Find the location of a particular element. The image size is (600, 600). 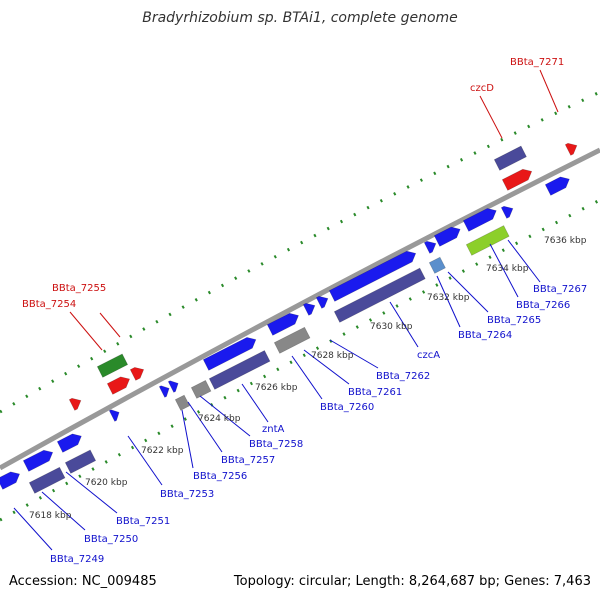

gene-label-bbta-7271: BBta_7271 is located at coordinates (537, 62).